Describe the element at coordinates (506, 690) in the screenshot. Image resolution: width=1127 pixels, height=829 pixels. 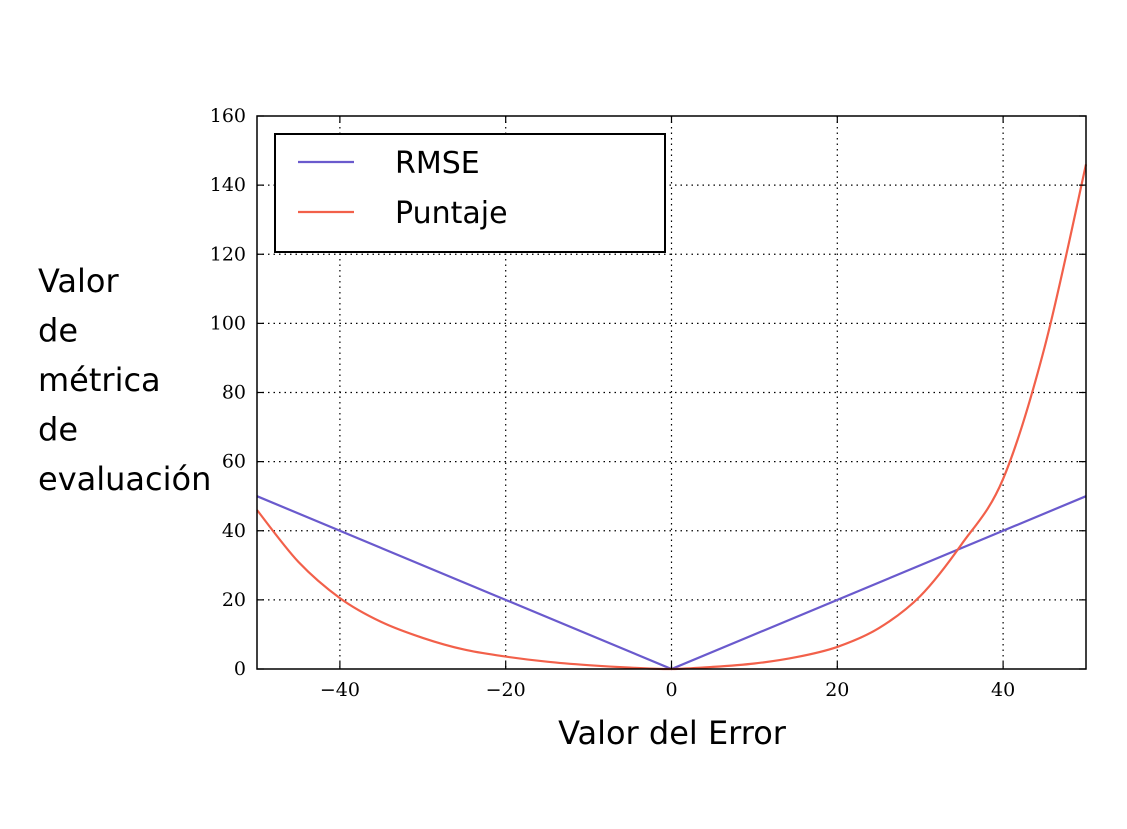
I see `x-tick-label: −20` at that location.